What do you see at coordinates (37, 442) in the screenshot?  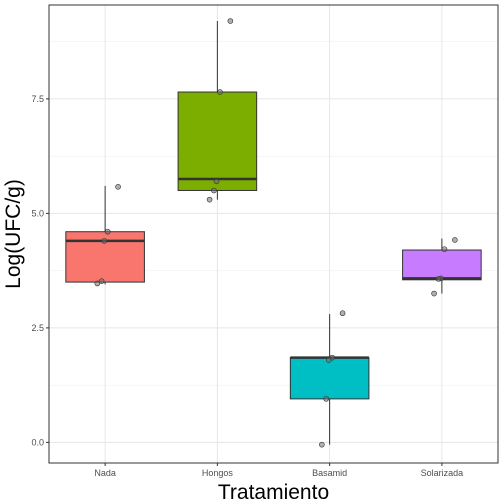 I see `y-tick-label: 0.0` at bounding box center [37, 442].